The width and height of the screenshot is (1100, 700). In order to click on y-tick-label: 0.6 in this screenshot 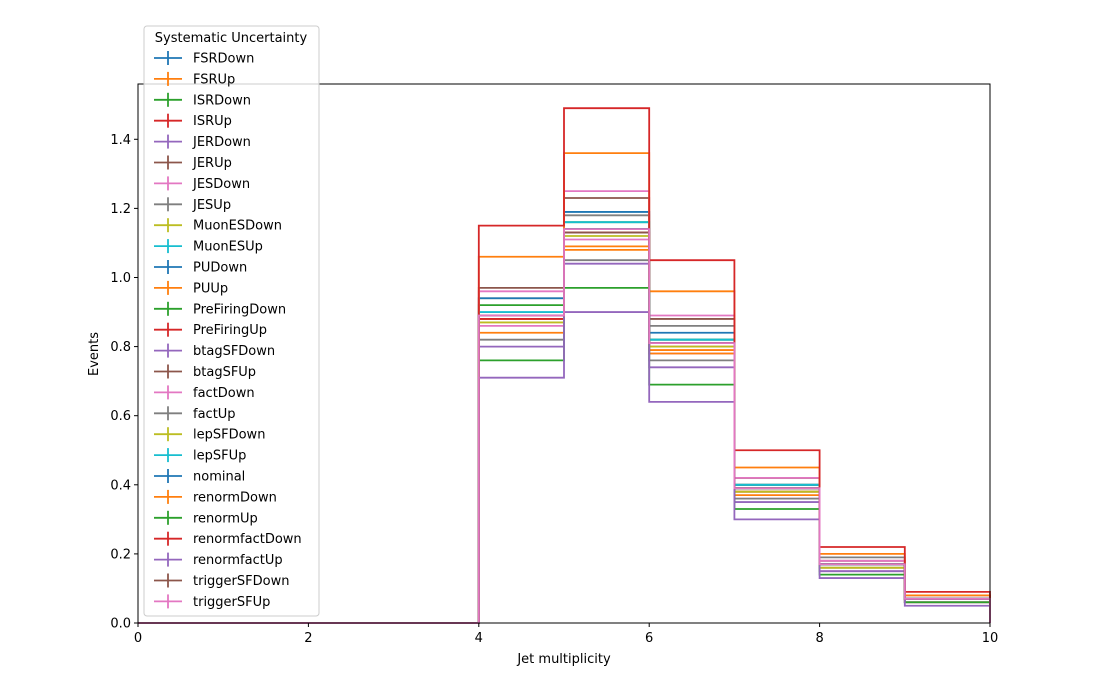, I will do `click(120, 416)`.